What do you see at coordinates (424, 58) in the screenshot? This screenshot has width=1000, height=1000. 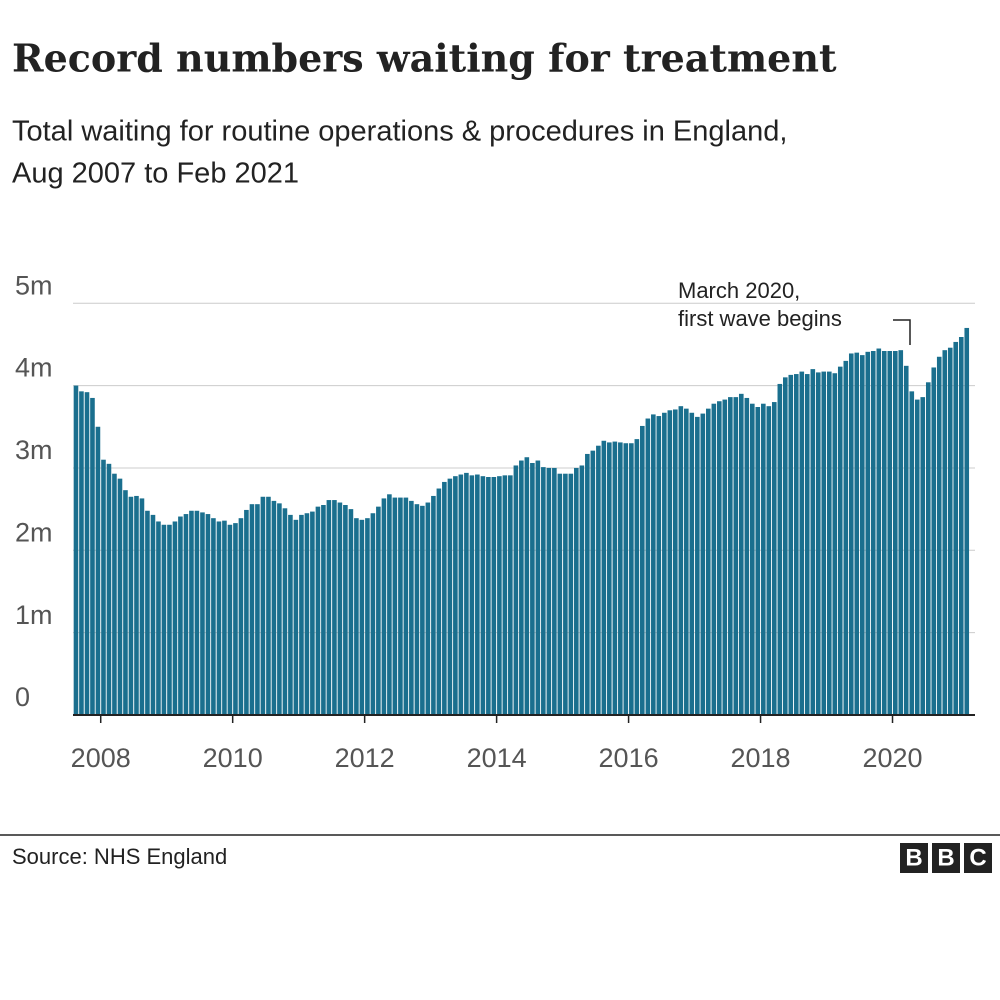 I see `chart-title: Record numbers waiting for treatment` at bounding box center [424, 58].